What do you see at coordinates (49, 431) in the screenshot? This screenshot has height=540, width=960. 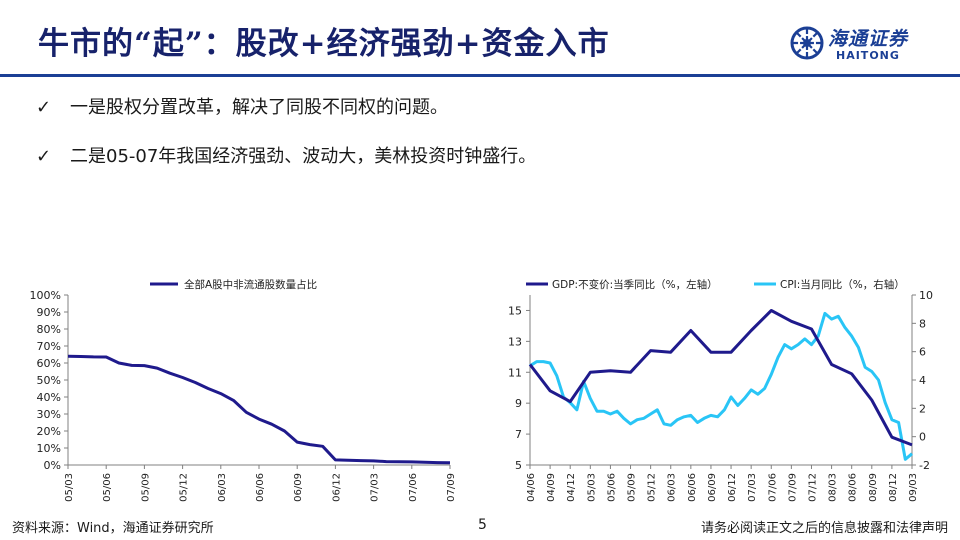 I see `y-tick-label: 20%` at bounding box center [49, 431].